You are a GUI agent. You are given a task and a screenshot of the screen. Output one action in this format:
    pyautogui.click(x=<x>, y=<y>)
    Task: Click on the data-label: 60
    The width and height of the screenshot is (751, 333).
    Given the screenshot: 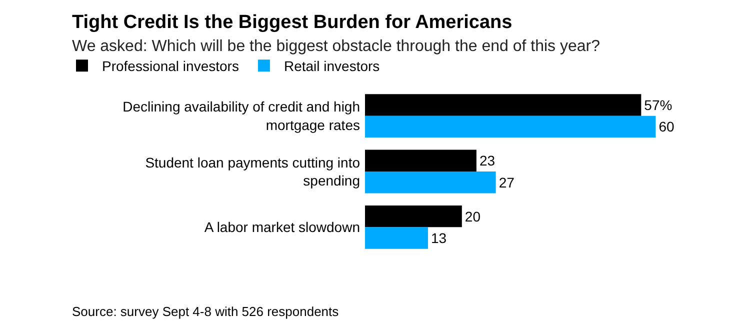 What is the action you would take?
    pyautogui.click(x=666, y=126)
    